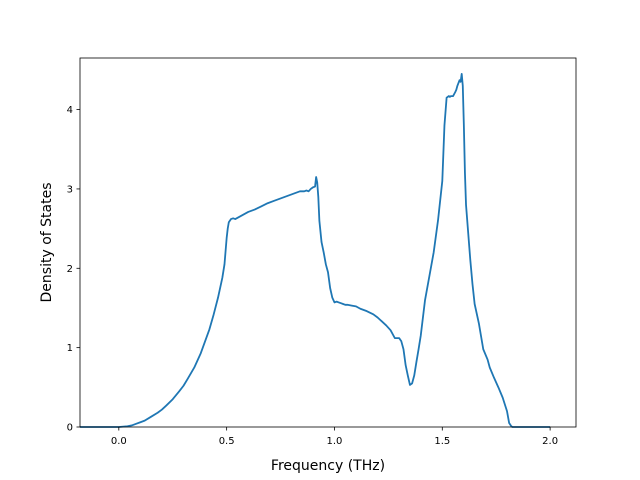  What do you see at coordinates (335, 441) in the screenshot?
I see `x-tick-label: 1.0` at bounding box center [335, 441].